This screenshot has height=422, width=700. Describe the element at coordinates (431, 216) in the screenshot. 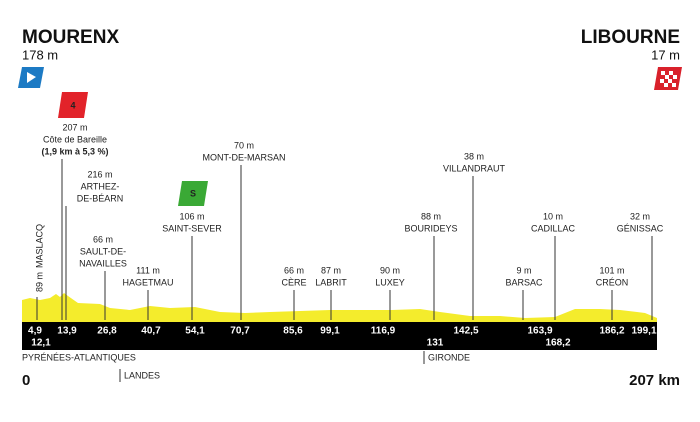

I see `waypoint-altitude: 88 m` at that location.